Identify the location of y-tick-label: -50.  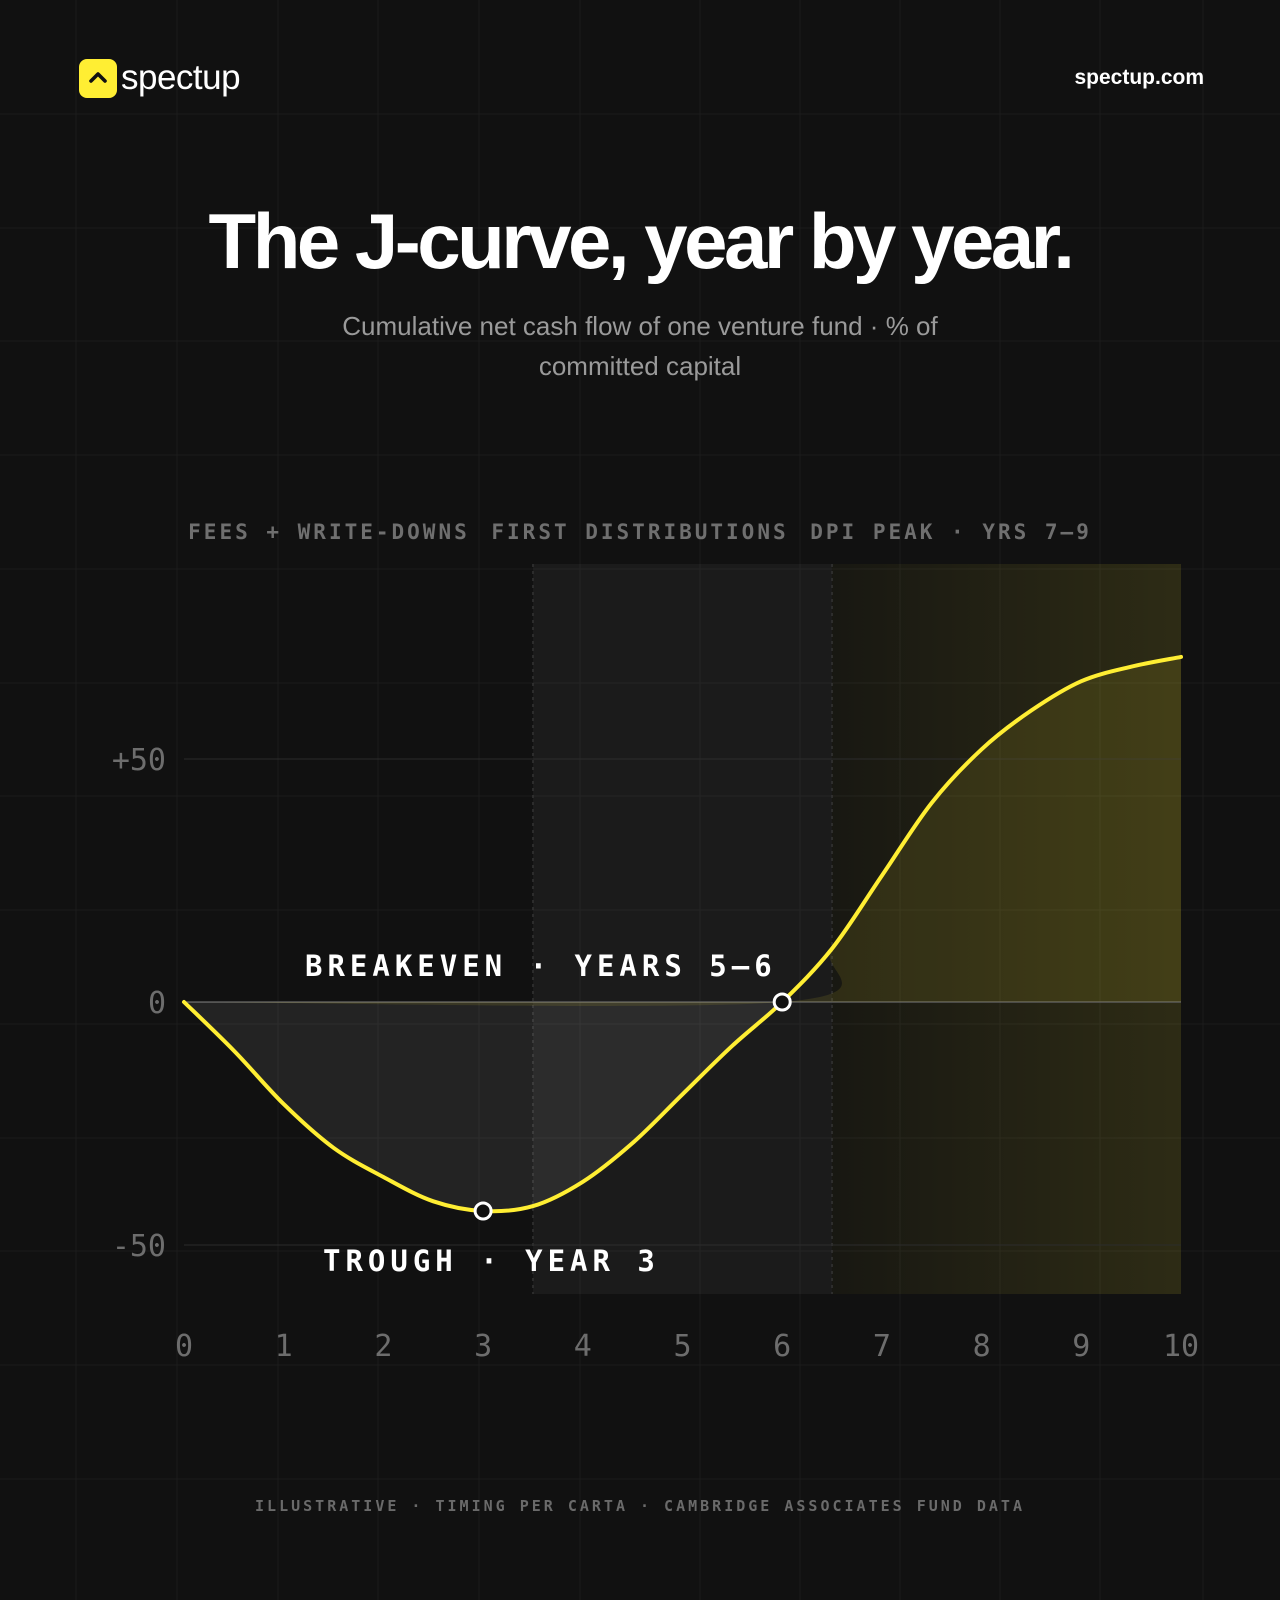
(139, 1246).